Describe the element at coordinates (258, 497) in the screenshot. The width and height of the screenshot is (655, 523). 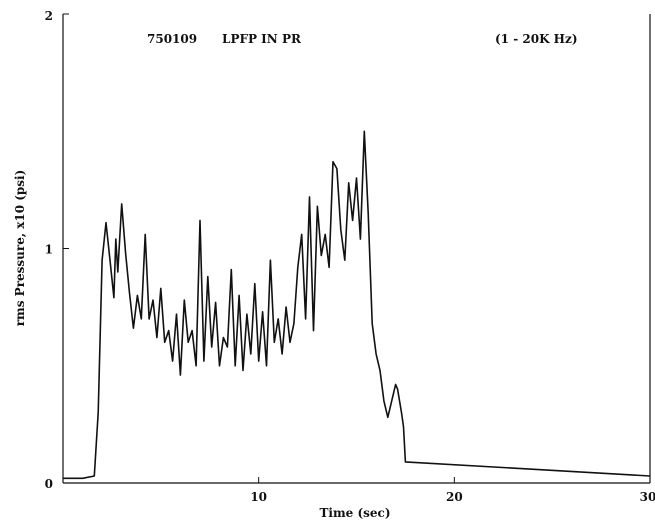
I see `x-tick-label: 10` at that location.